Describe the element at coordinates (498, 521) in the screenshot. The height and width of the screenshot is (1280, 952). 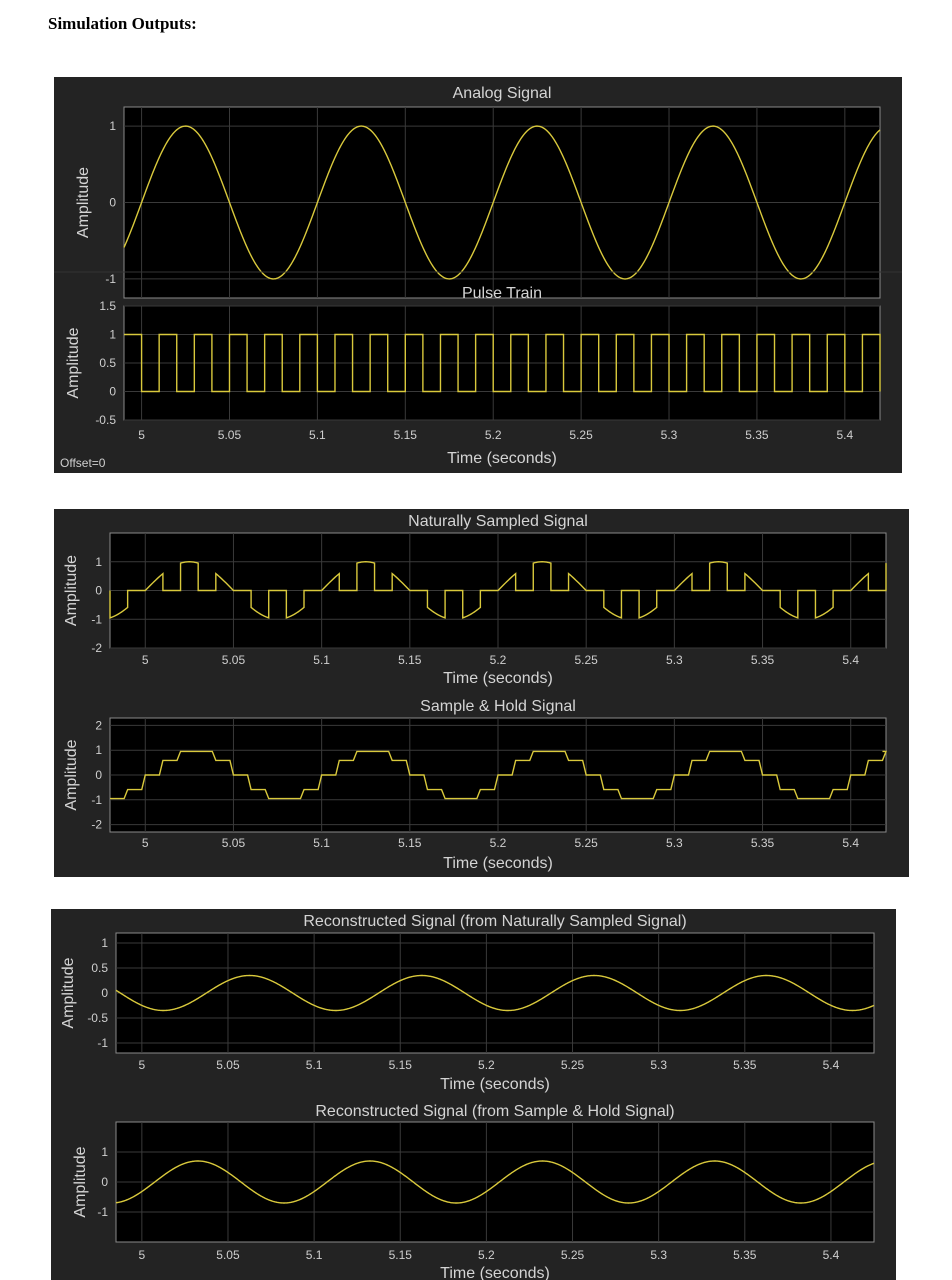
I see `plot-title: Naturally Sampled Signal` at that location.